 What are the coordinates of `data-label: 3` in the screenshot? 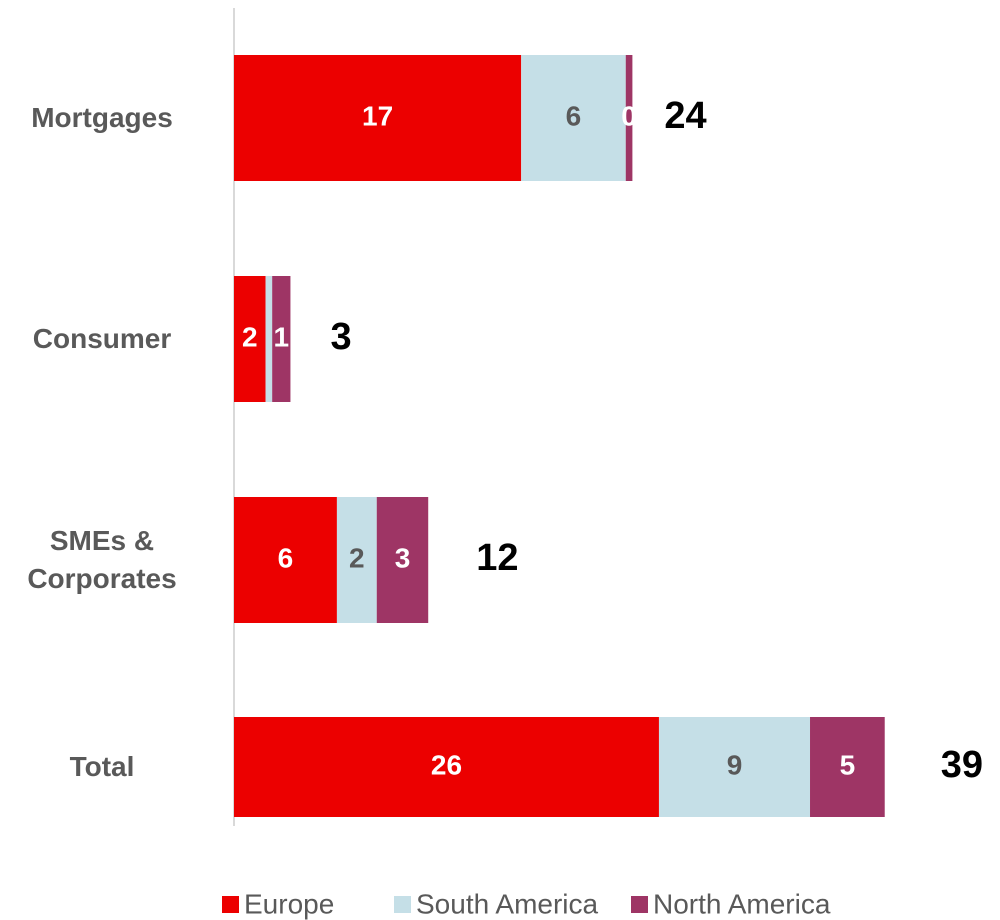 It's located at (403, 557).